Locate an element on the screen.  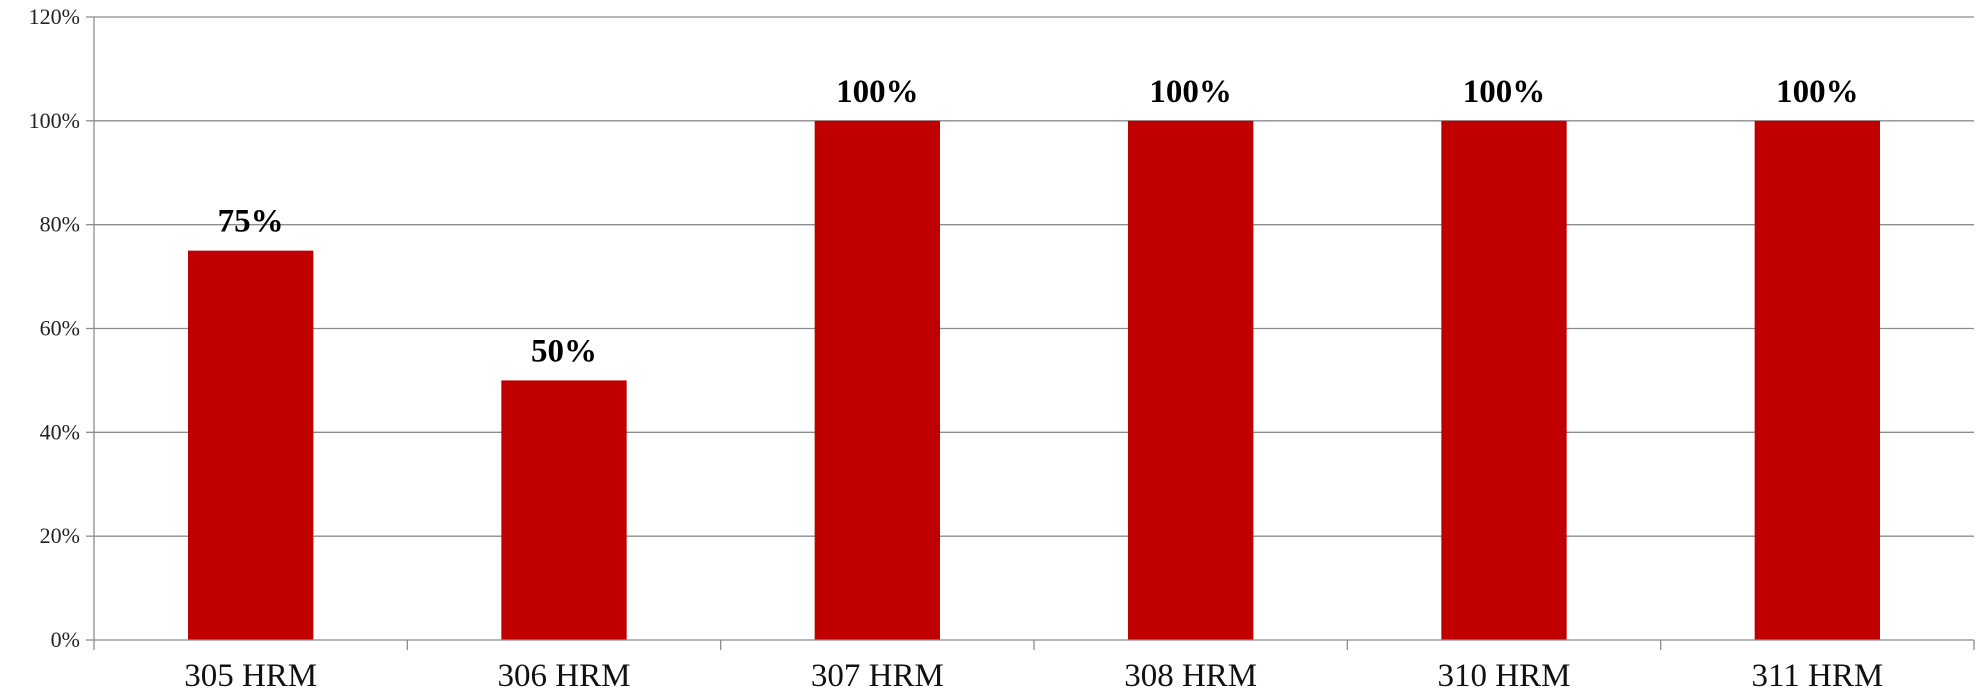
x-tick-label: 307 HRM is located at coordinates (877, 676).